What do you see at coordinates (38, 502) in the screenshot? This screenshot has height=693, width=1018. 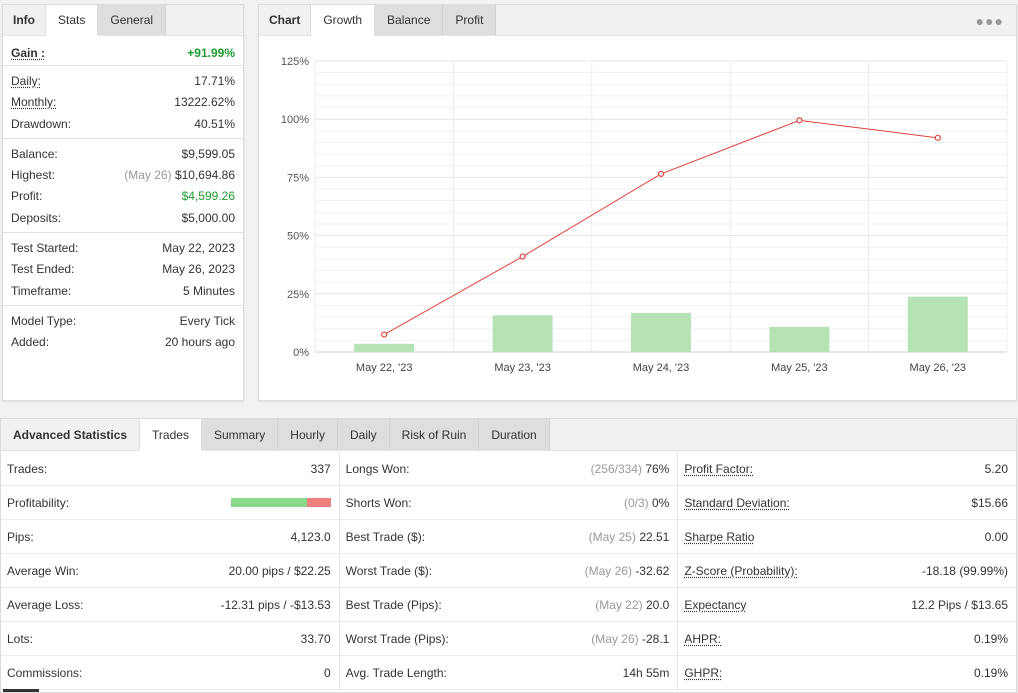 I see `stat-label: Profitability:` at bounding box center [38, 502].